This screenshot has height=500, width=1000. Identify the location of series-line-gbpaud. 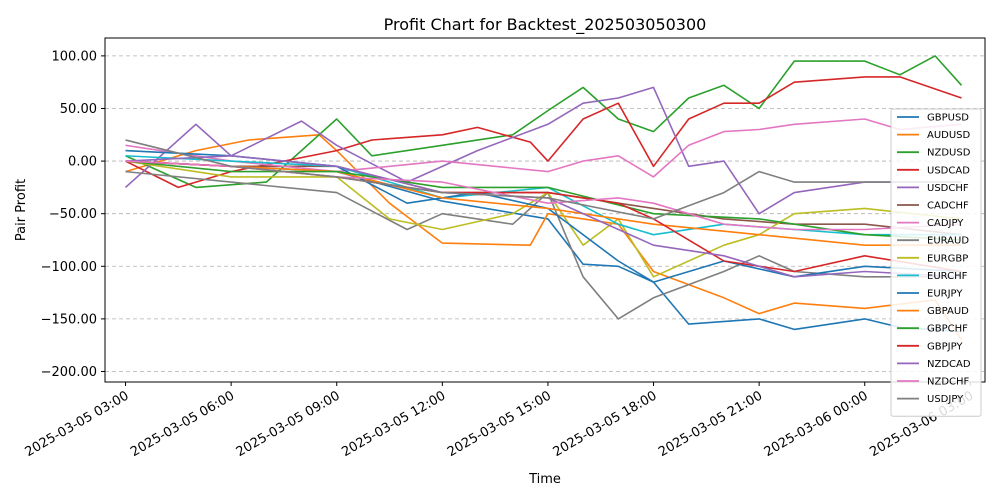
(543, 203).